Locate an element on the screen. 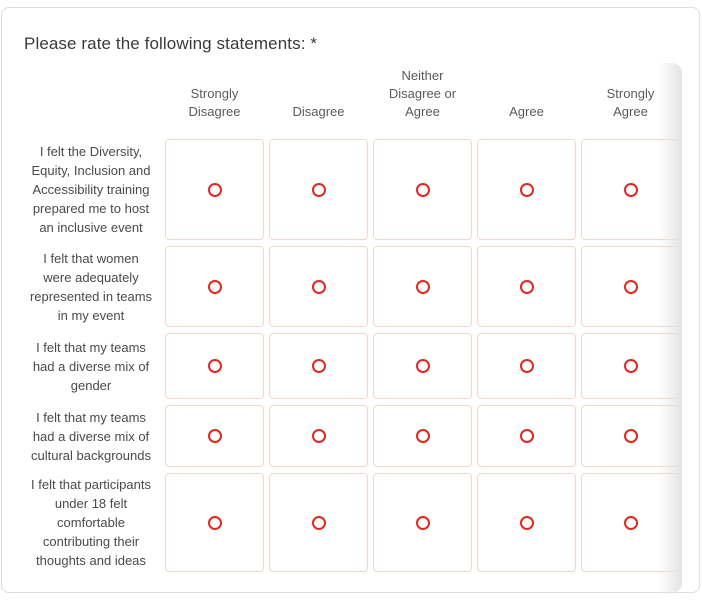  column-header-strongly-disagree: Strongly Disagree is located at coordinates (214, 102).